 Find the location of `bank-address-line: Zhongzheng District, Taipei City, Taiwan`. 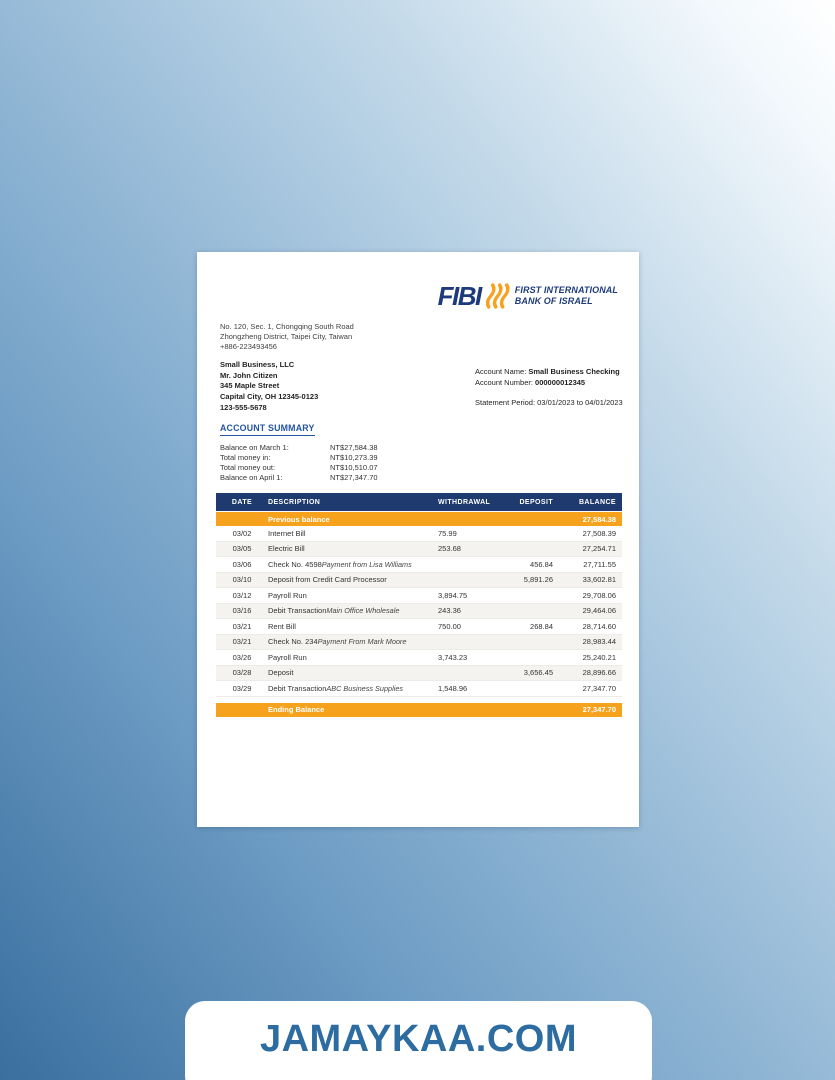

bank-address-line: Zhongzheng District, Taipei City, Taiwan is located at coordinates (286, 337).